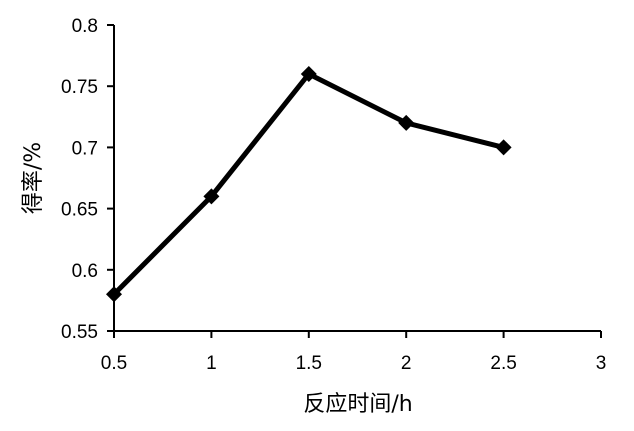 The height and width of the screenshot is (431, 634). I want to click on y-tick-label: 0.6, so click(85, 271).